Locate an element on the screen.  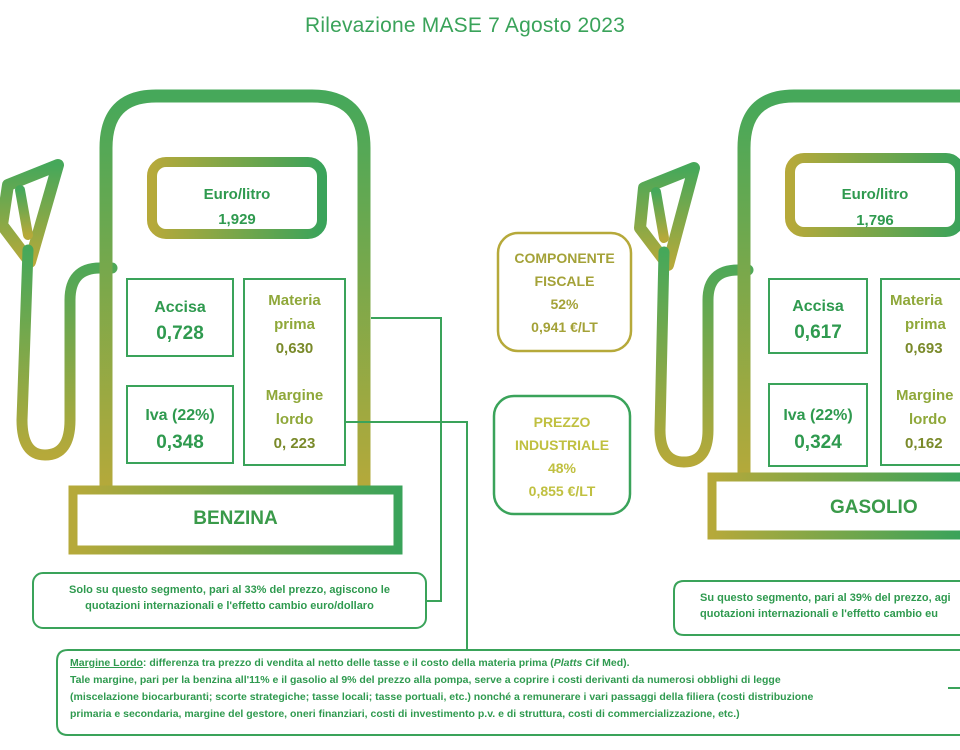
prezzo-industriale-box is located at coordinates (562, 455).